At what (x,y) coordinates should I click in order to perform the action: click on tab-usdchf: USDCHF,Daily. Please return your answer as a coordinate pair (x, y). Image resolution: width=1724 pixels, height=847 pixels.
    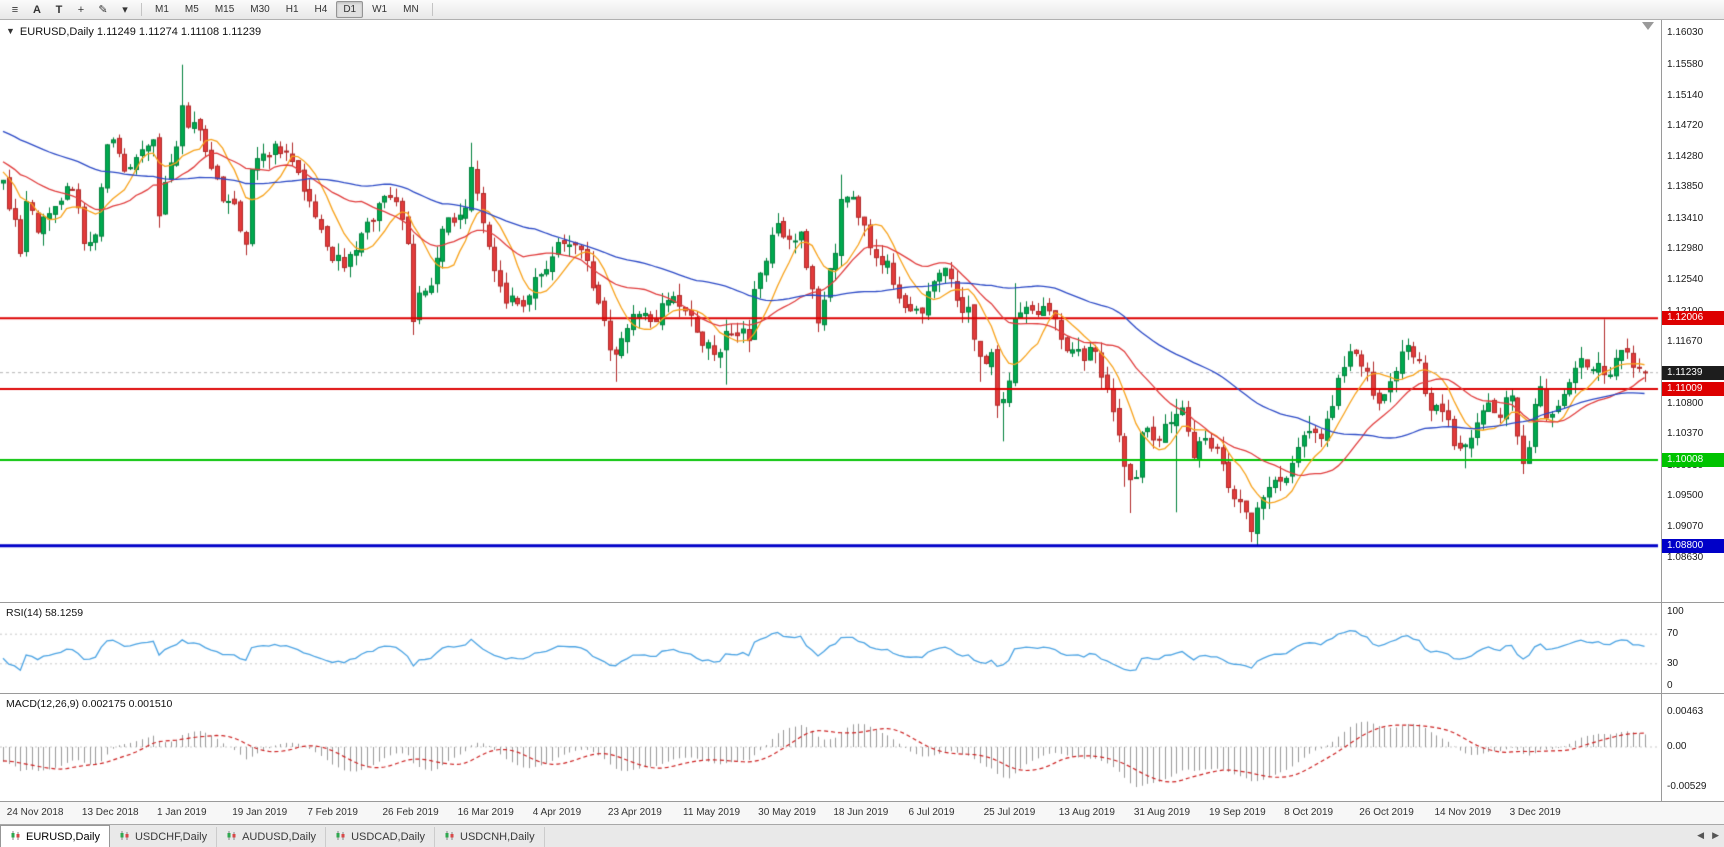
    Looking at the image, I should click on (164, 837).